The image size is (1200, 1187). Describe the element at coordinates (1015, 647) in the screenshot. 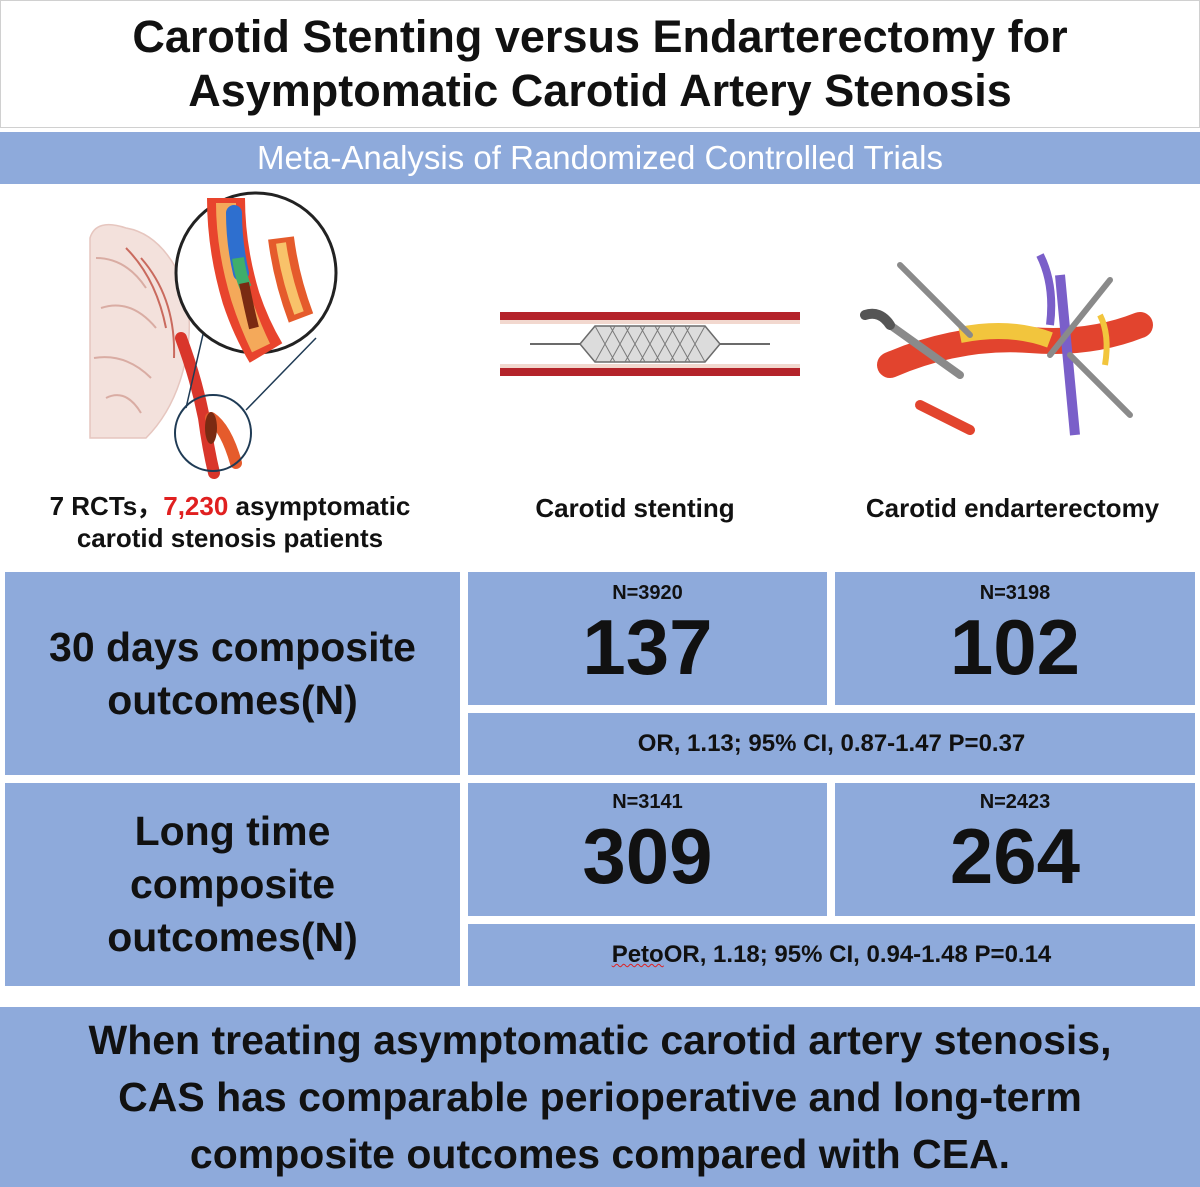

I see `cea-outcome-count: 102` at that location.